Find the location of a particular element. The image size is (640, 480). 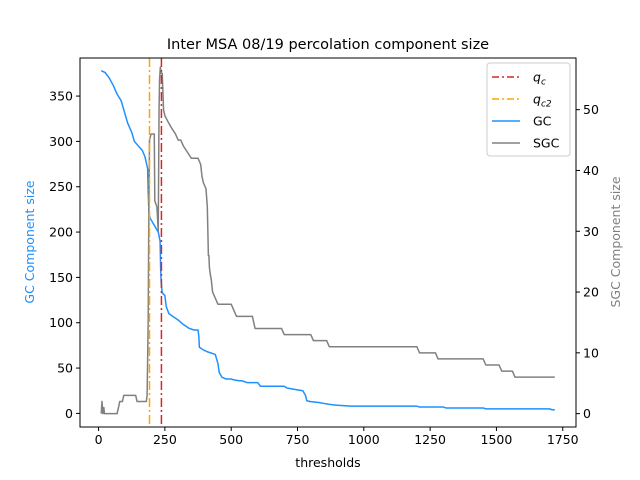

x-tick-label: 750 is located at coordinates (298, 439).